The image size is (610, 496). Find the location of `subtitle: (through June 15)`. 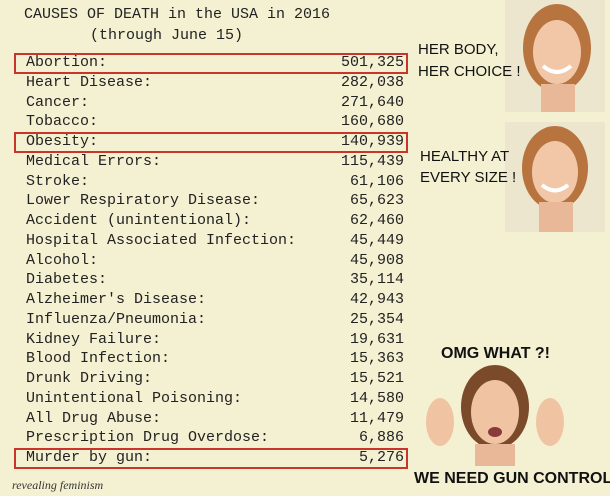

subtitle: (through June 15) is located at coordinates (167, 35).